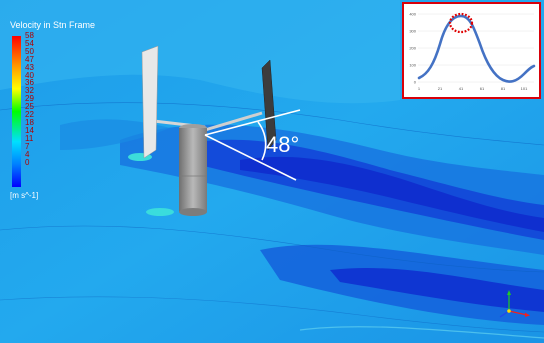 Image resolution: width=544 pixels, height=343 pixels. Describe the element at coordinates (503, 88) in the screenshot. I see `inset-x-tick: 81` at that location.